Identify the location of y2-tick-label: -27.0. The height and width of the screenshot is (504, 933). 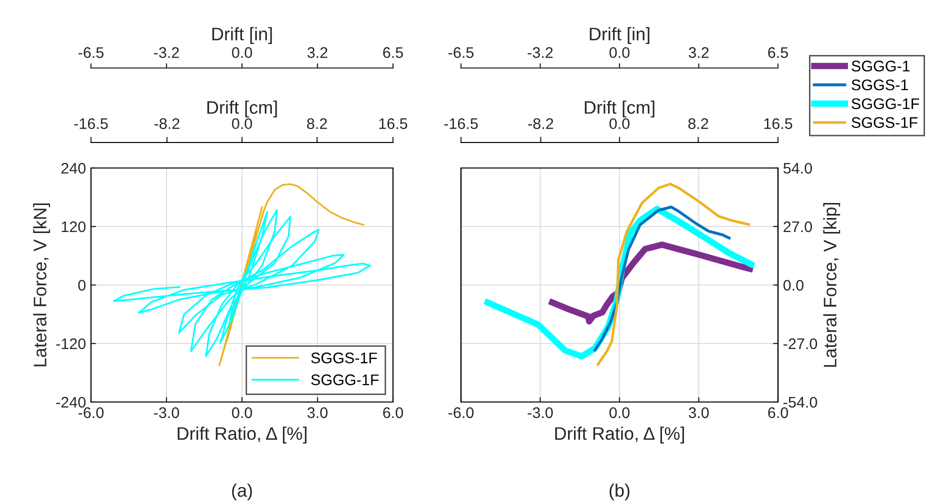
(801, 344).